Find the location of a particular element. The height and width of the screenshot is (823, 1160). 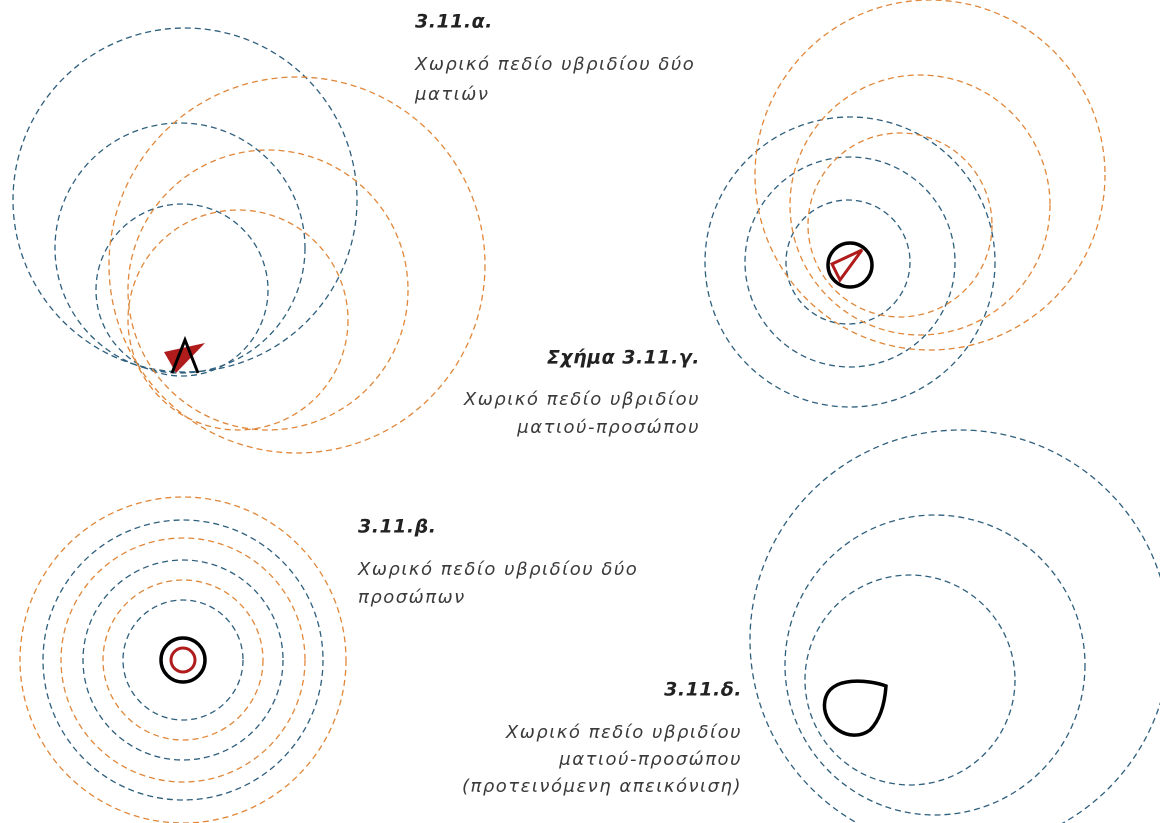

caption-line: ματιών is located at coordinates (451, 94).